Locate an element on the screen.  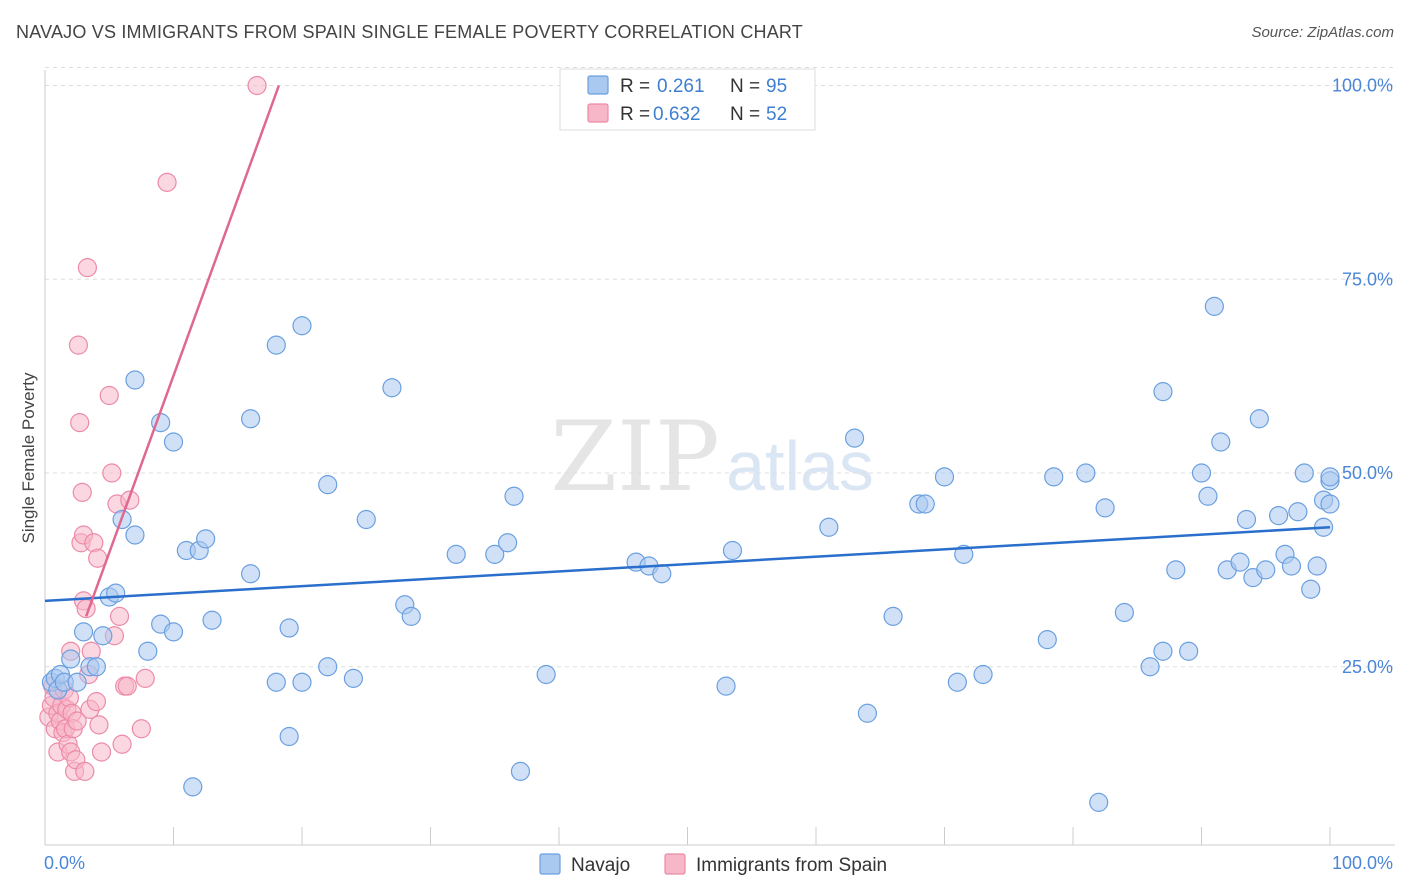
watermark: ZIP atlas is located at coordinates (712, 457).